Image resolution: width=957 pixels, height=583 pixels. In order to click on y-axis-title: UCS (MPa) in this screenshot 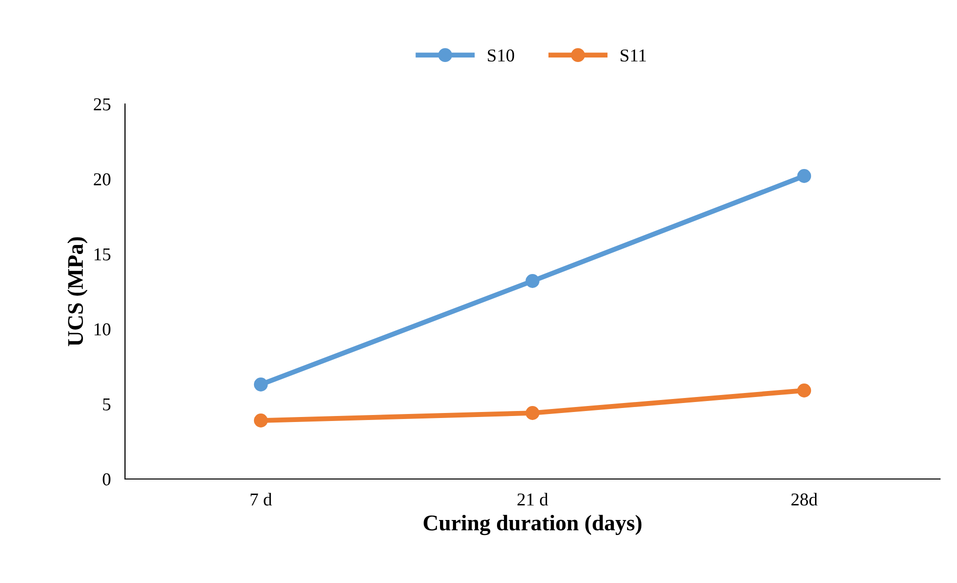, I will do `click(77, 291)`.